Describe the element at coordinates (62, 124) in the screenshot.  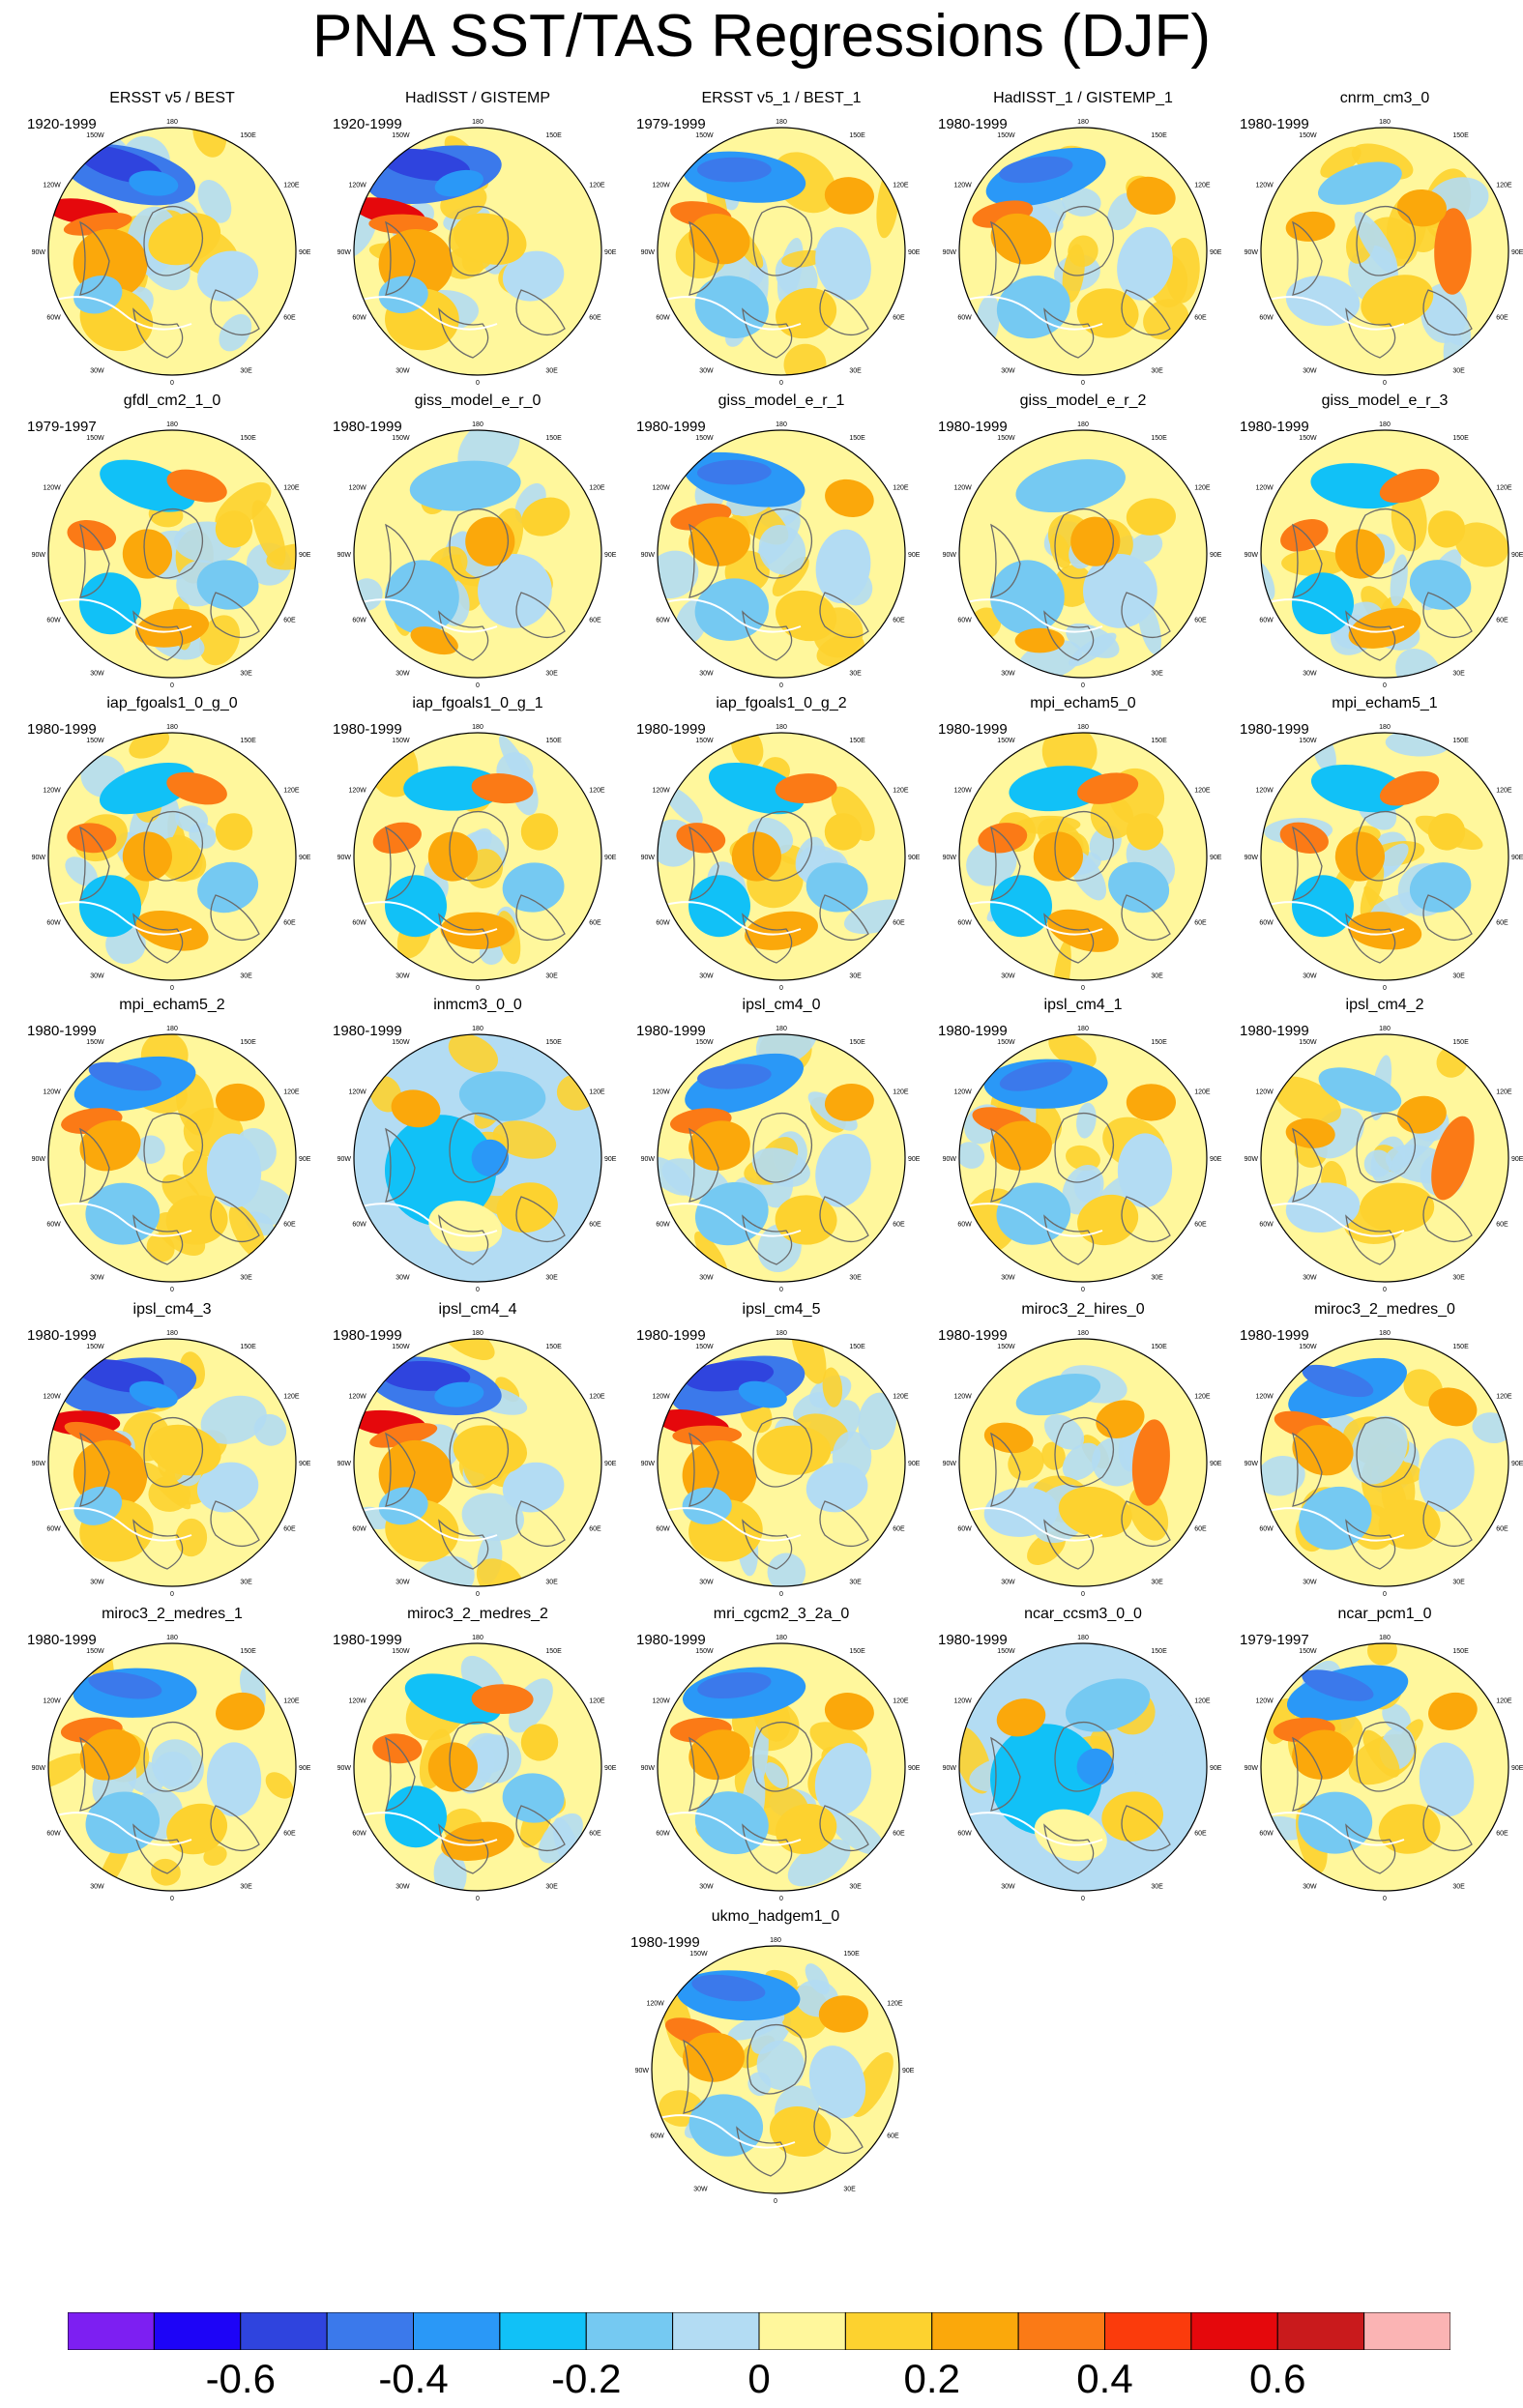
I see `panel-period: 1920-1999` at that location.